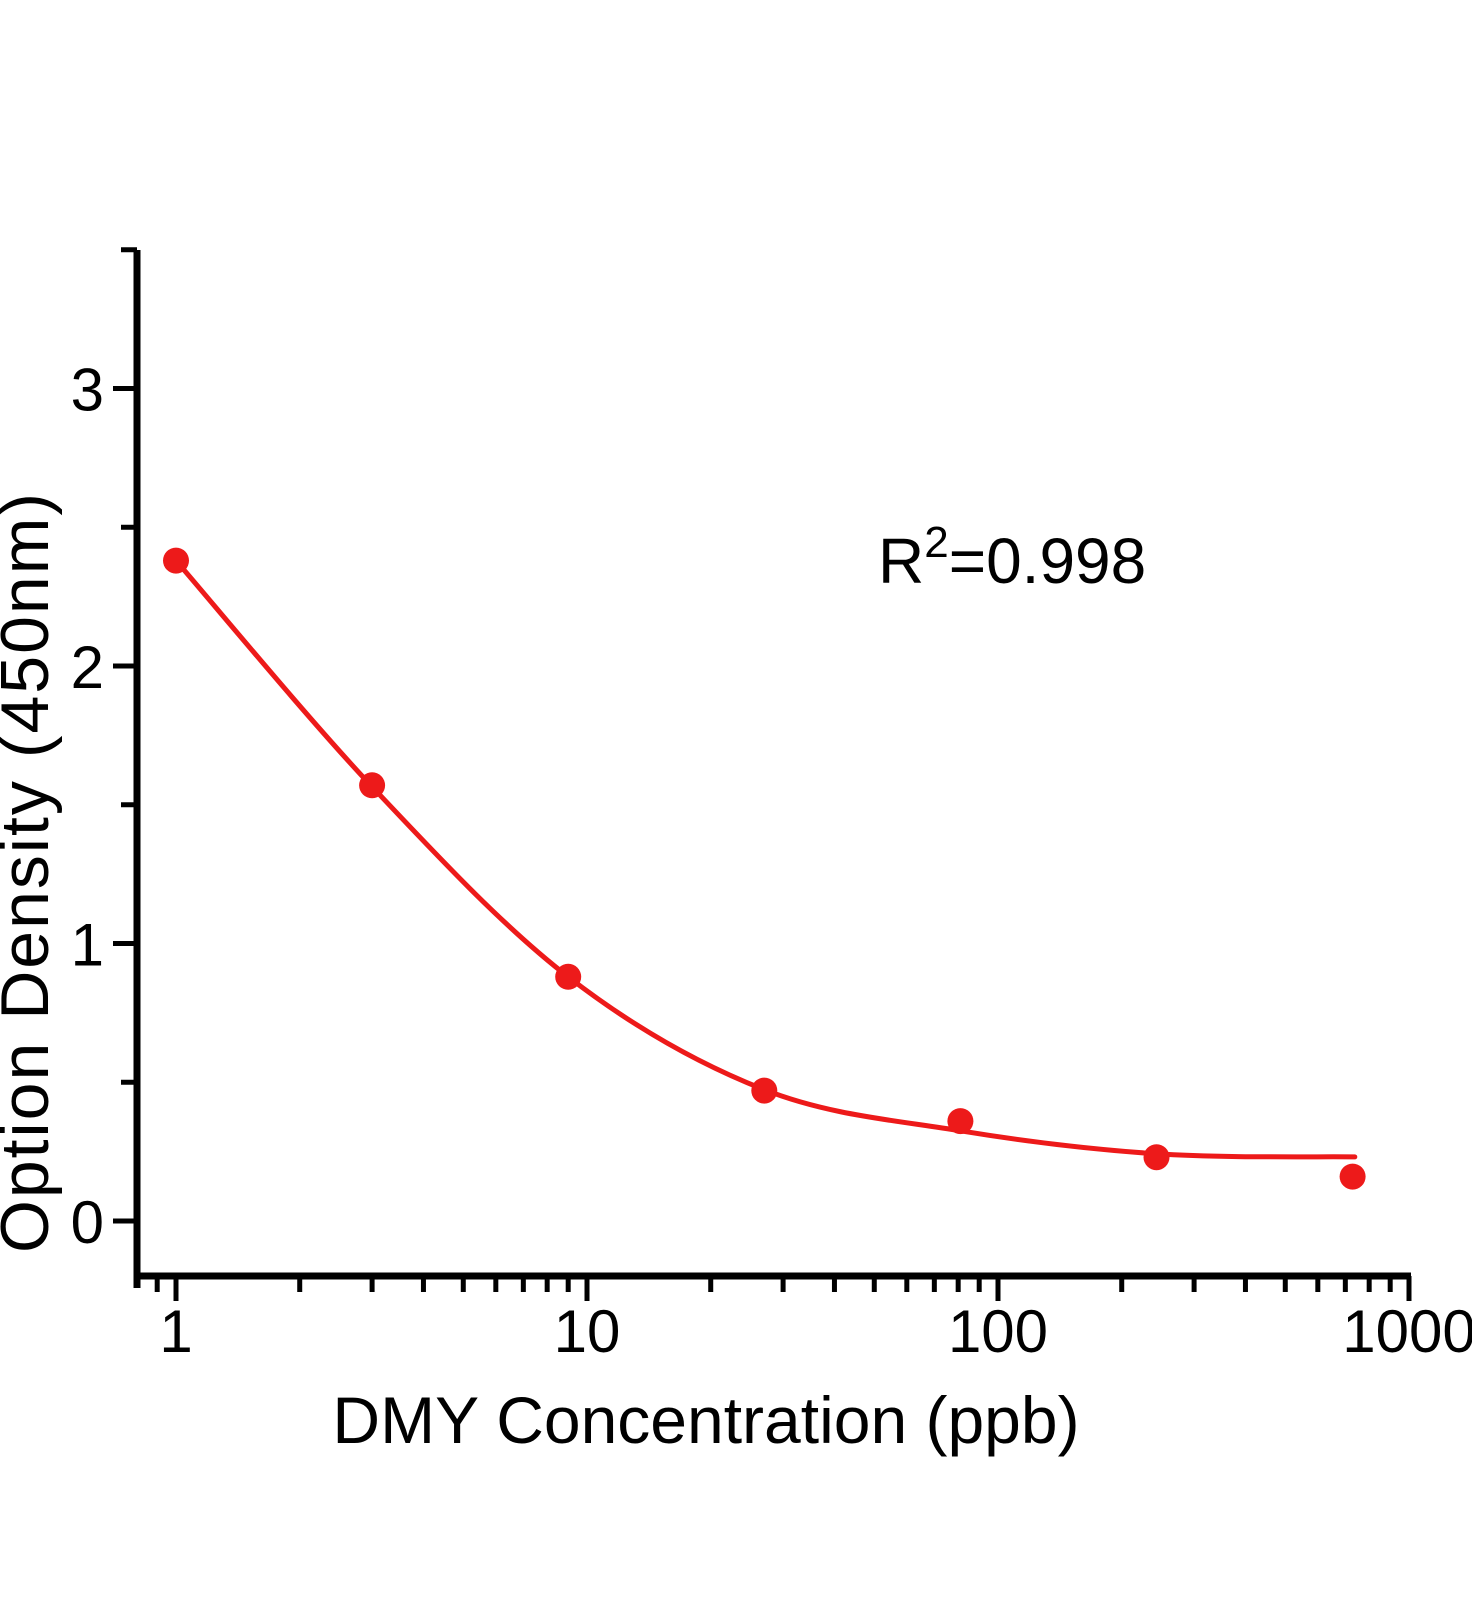 The height and width of the screenshot is (1600, 1472). I want to click on r-squared-annotation: R2=0.998, so click(1012, 557).